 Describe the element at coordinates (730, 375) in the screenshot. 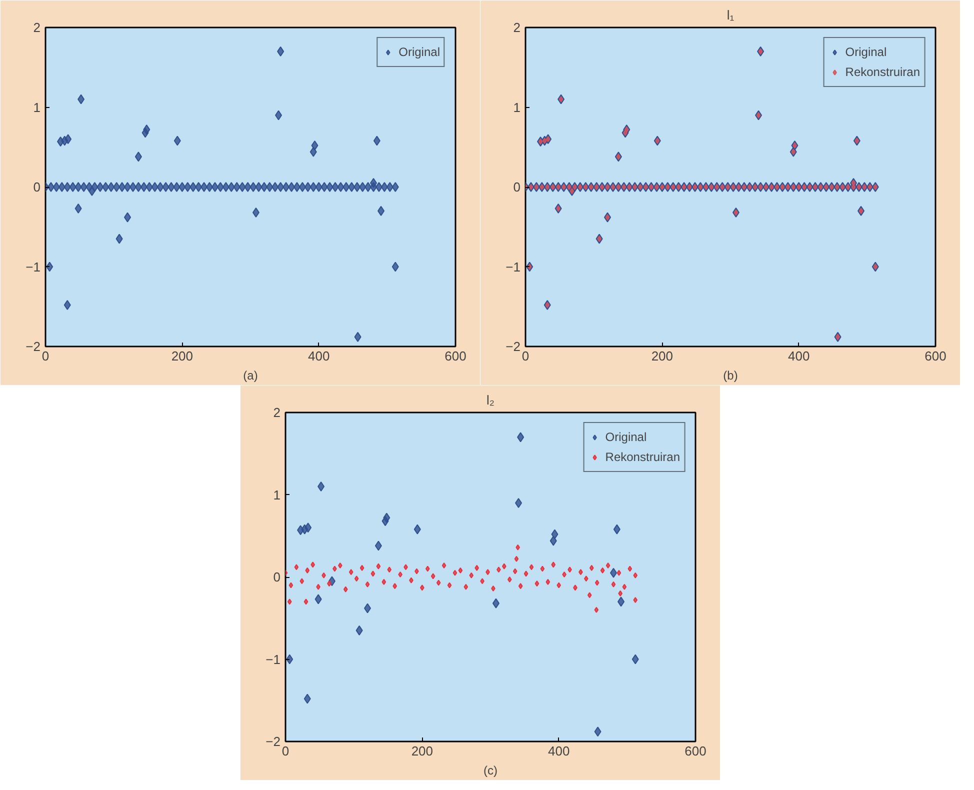

I see `x-axis-title: (b)` at that location.